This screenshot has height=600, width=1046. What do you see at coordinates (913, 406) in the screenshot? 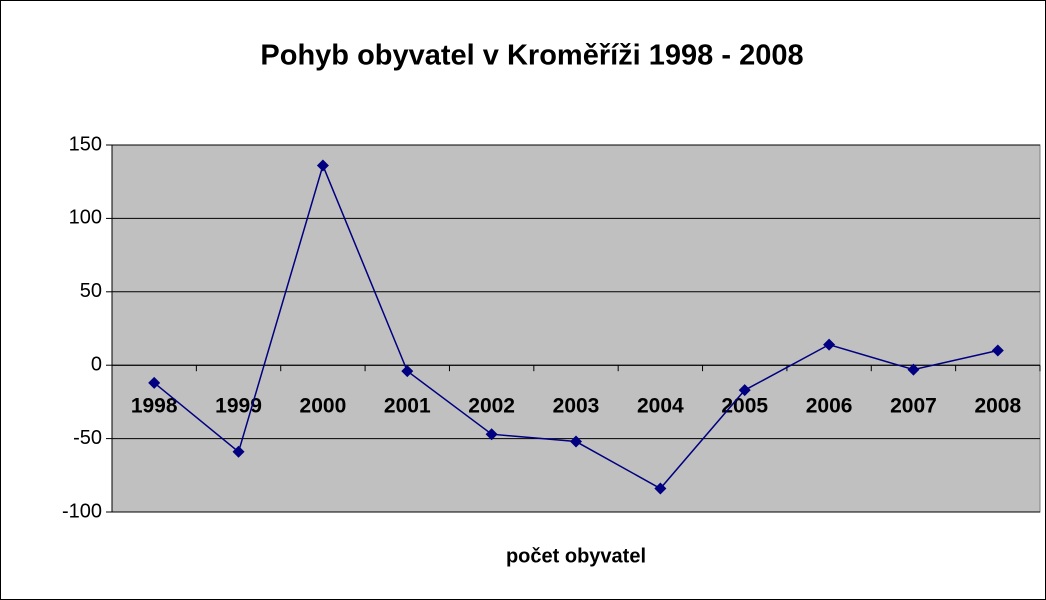
I see `x-tick-label: 2007` at bounding box center [913, 406].